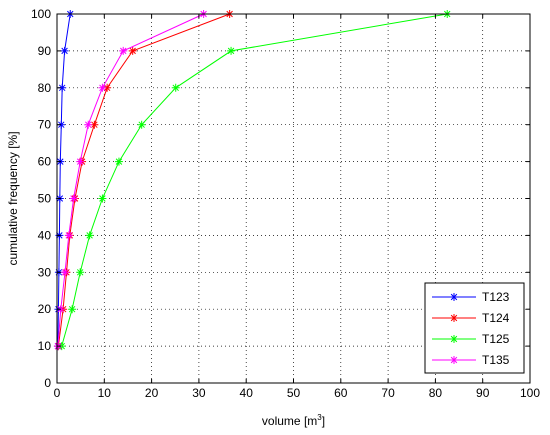  Describe the element at coordinates (530, 393) in the screenshot. I see `x-tick-label: 100` at that location.